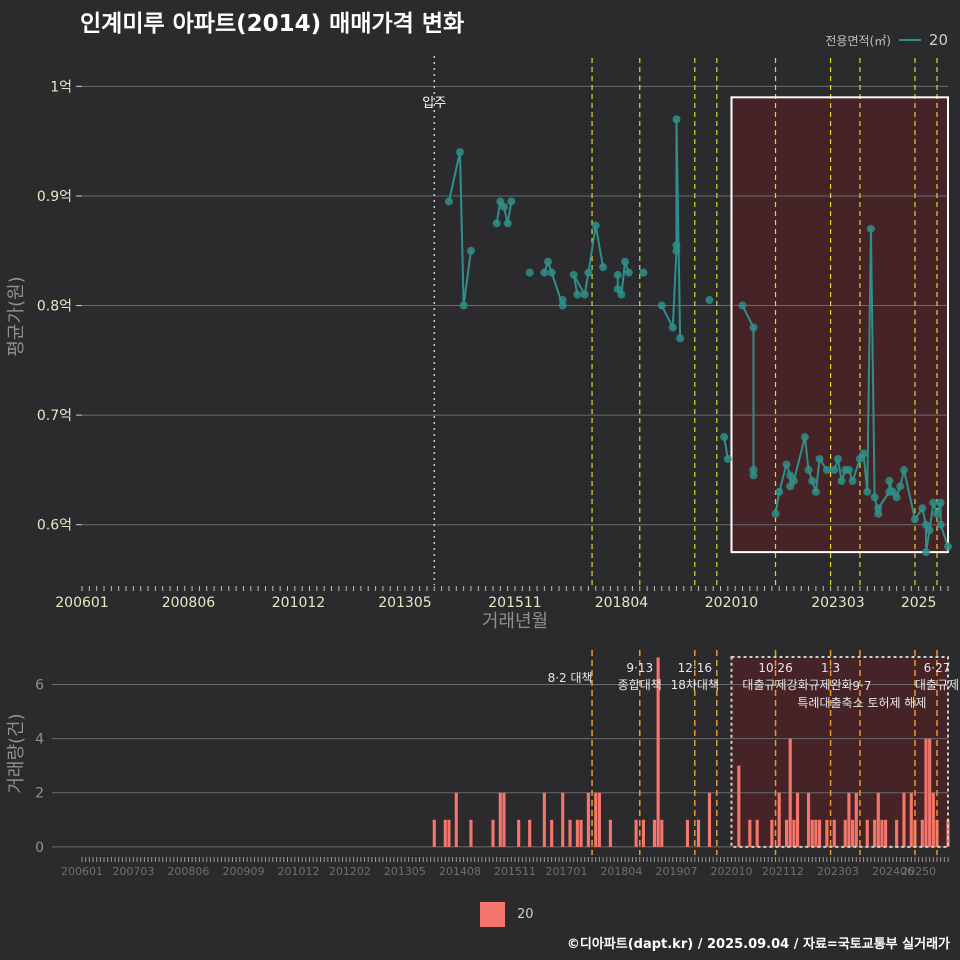  What do you see at coordinates (492, 914) in the screenshot?
I see `bar-legend-swatch` at bounding box center [492, 914].